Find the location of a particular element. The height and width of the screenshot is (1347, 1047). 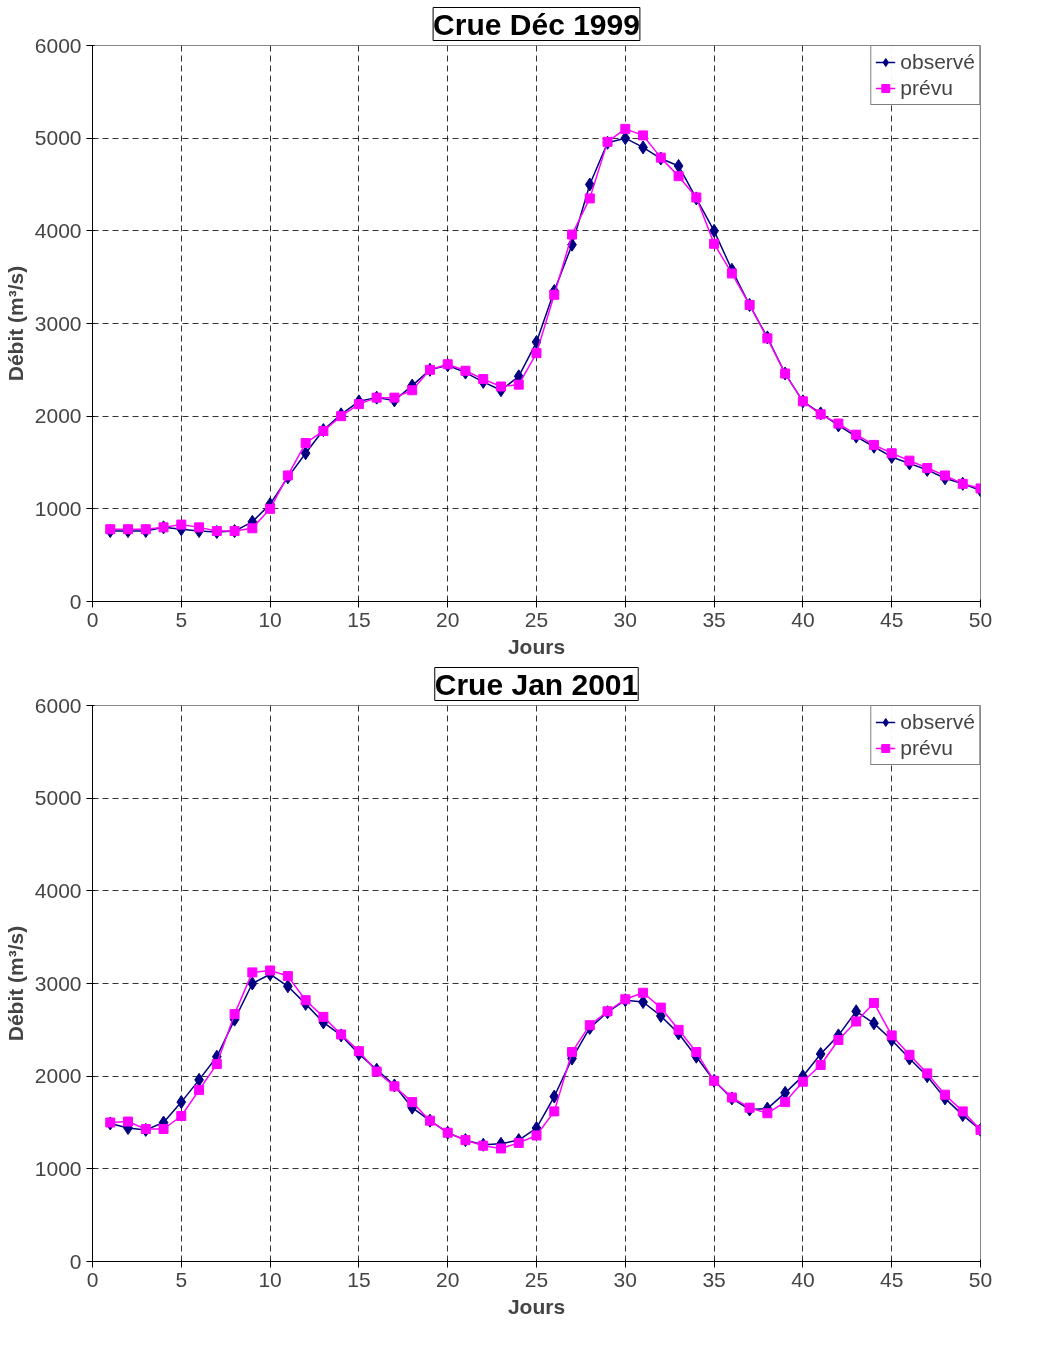

chart-title: Crue Jan 2001 is located at coordinates (536, 684).